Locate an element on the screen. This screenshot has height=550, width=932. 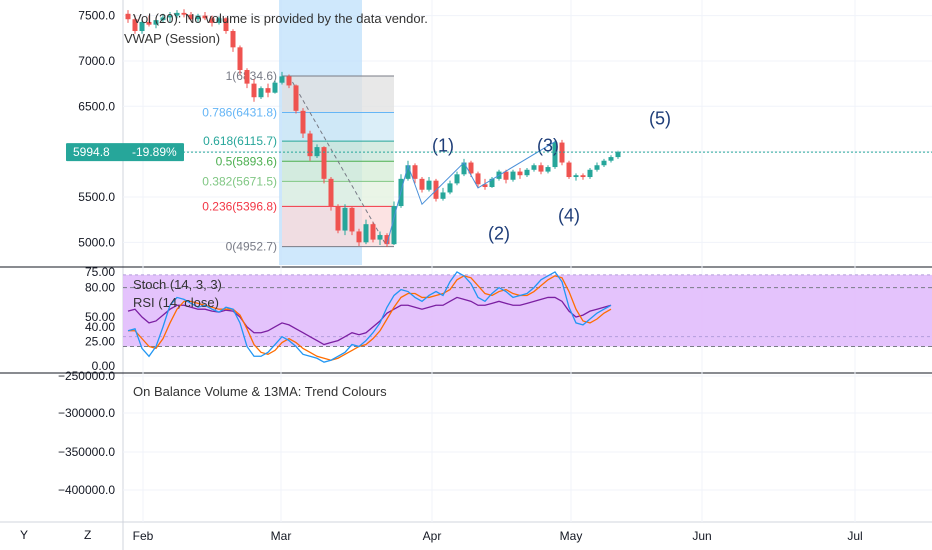
time-axis-label: Feb is located at coordinates (143, 536).